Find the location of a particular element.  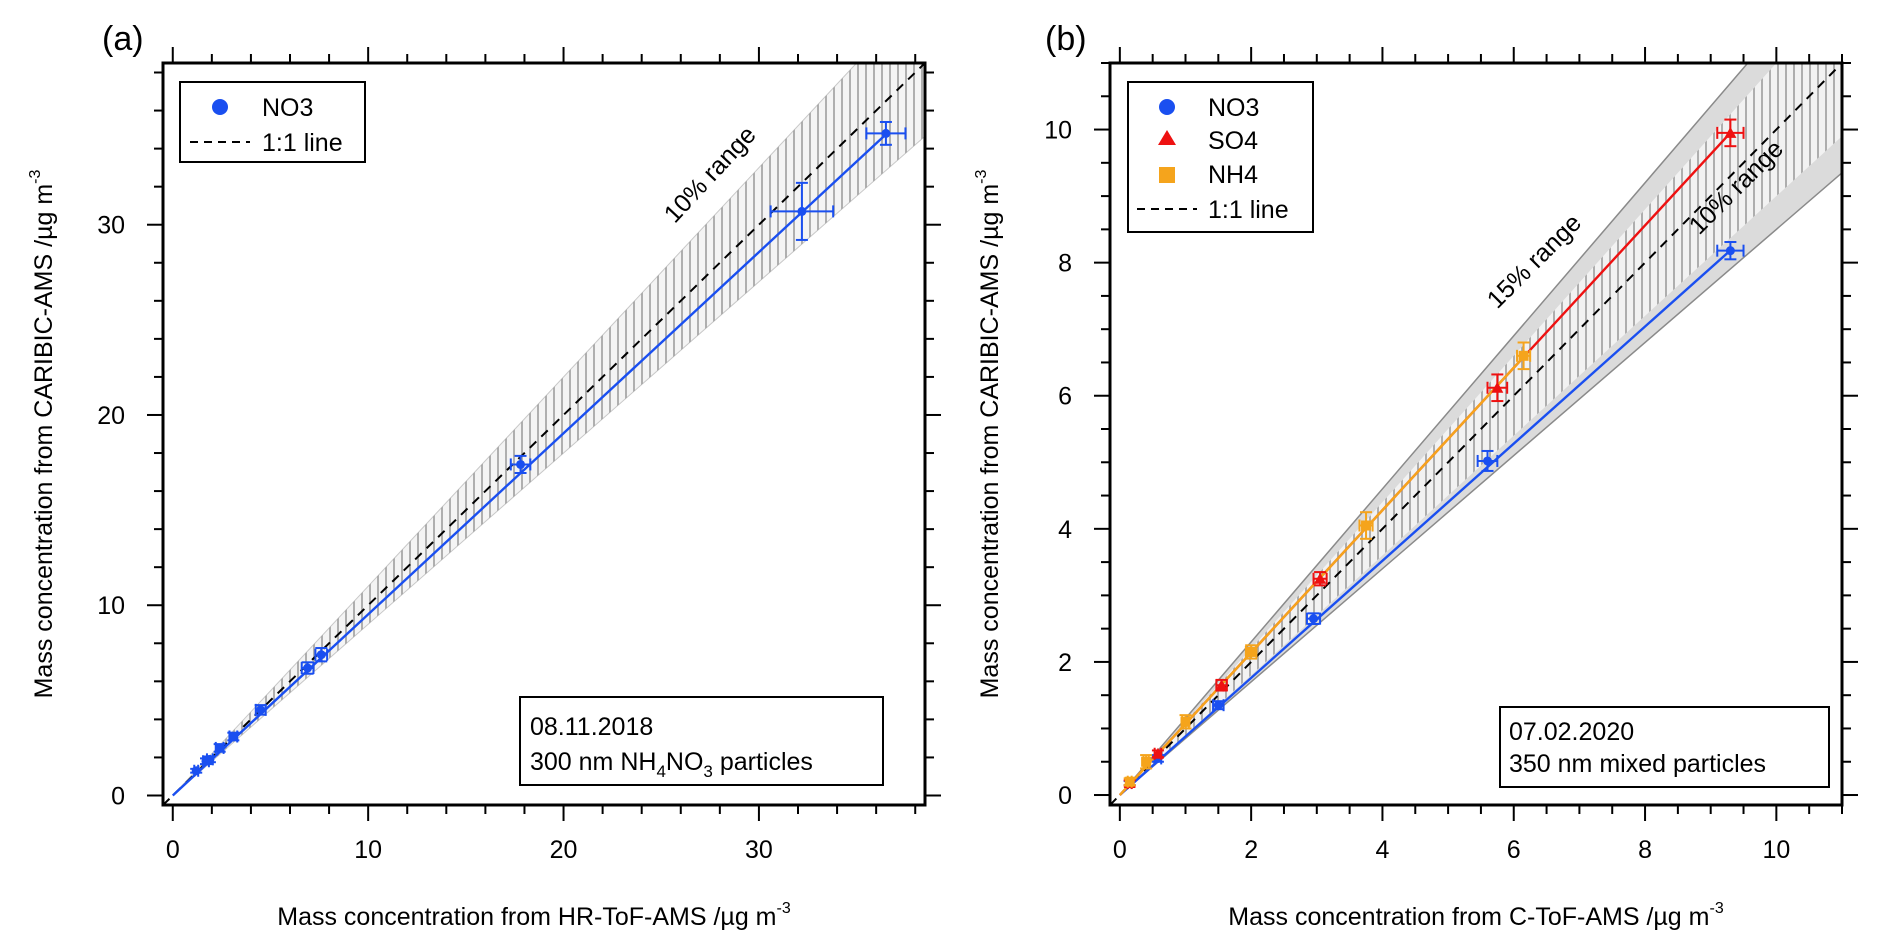

panel-b-annotation-box is located at coordinates (1664, 747).